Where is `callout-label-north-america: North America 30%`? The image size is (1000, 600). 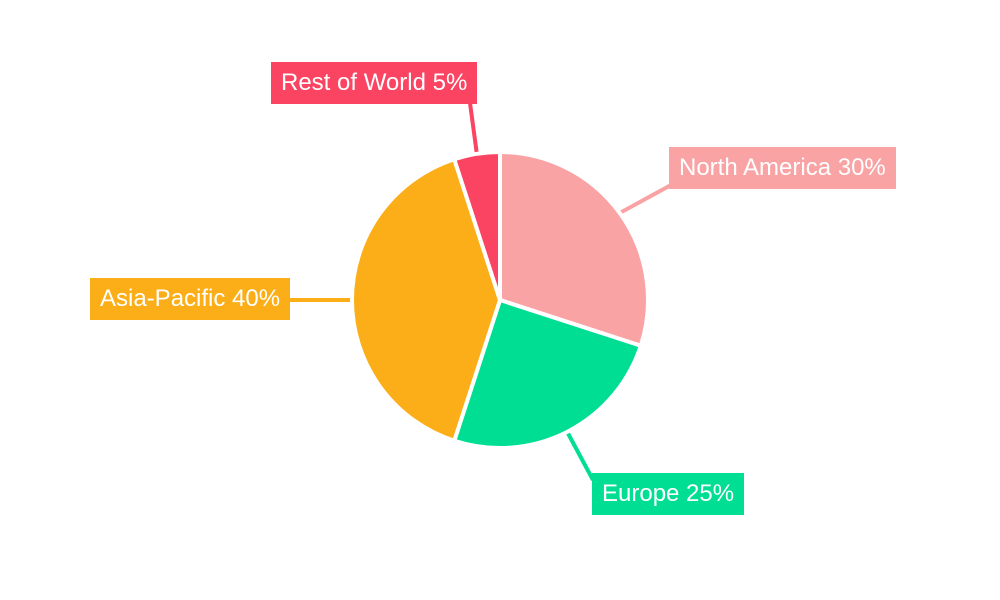 callout-label-north-america: North America 30% is located at coordinates (782, 168).